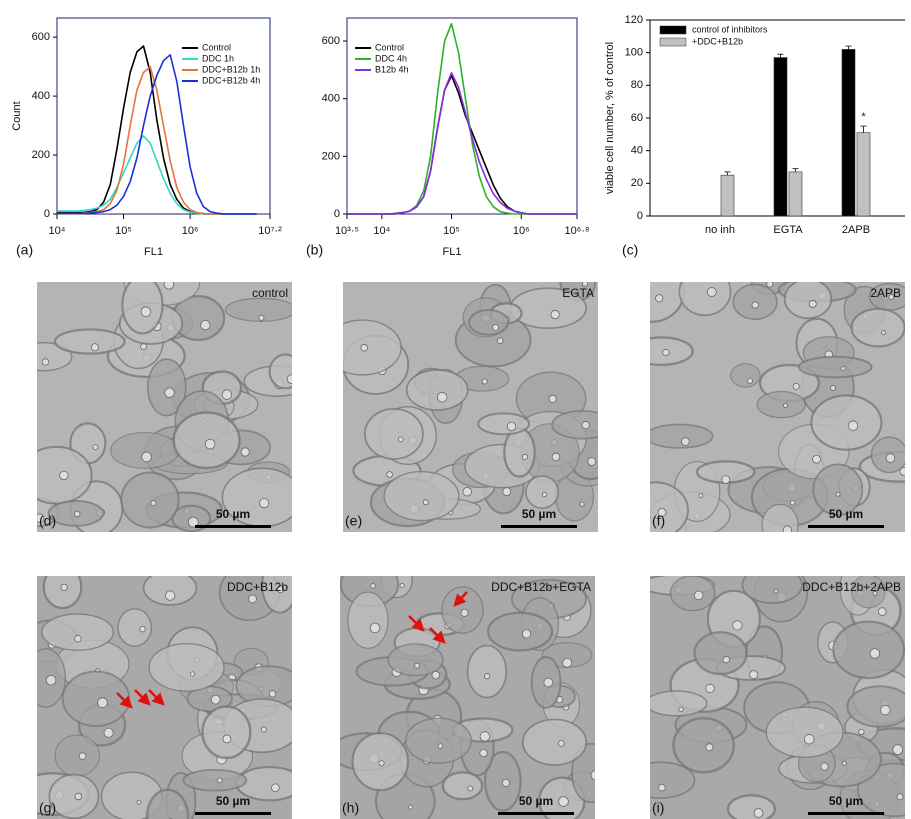  I want to click on legend-label: control of inhibitors, so click(730, 29).